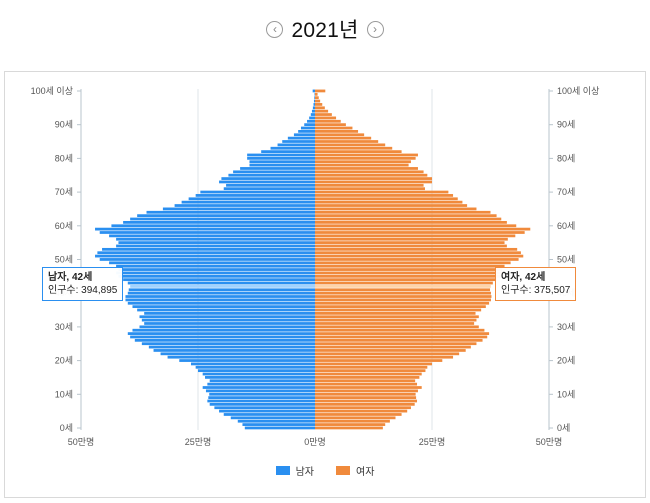  Describe the element at coordinates (64, 226) in the screenshot. I see `y-tick-label-left-6: 60세` at that location.